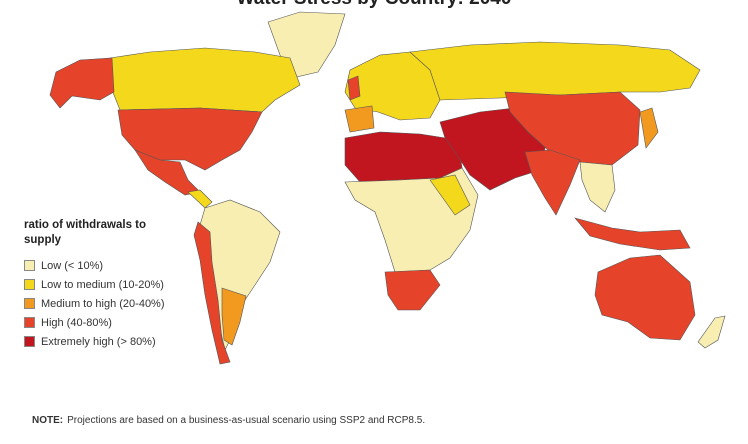 This screenshot has height=444, width=748. I want to click on indonesia, so click(632, 234).